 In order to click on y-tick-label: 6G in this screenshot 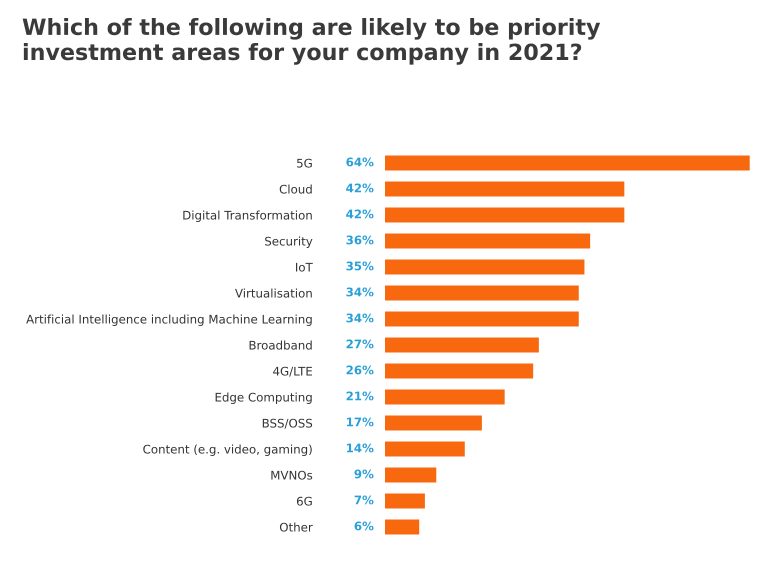, I will do `click(304, 501)`.